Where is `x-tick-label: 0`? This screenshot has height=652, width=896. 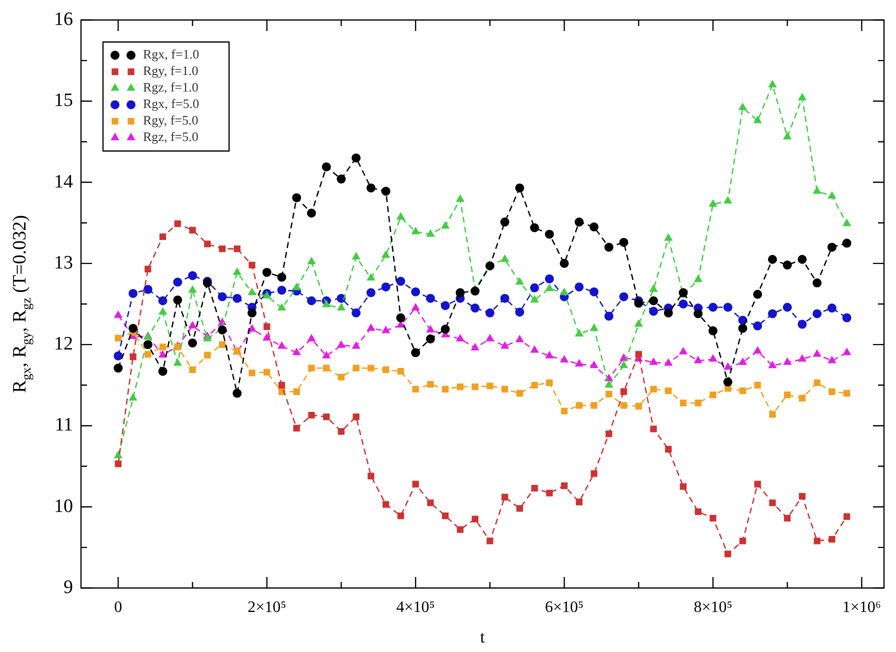
x-tick-label: 0 is located at coordinates (118, 607).